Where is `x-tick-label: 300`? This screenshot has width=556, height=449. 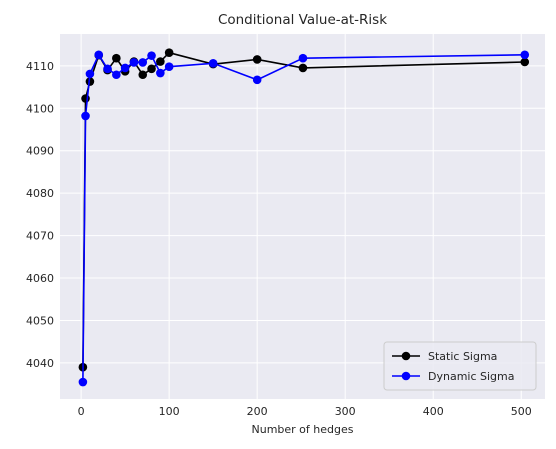
x-tick-label: 300 is located at coordinates (345, 411).